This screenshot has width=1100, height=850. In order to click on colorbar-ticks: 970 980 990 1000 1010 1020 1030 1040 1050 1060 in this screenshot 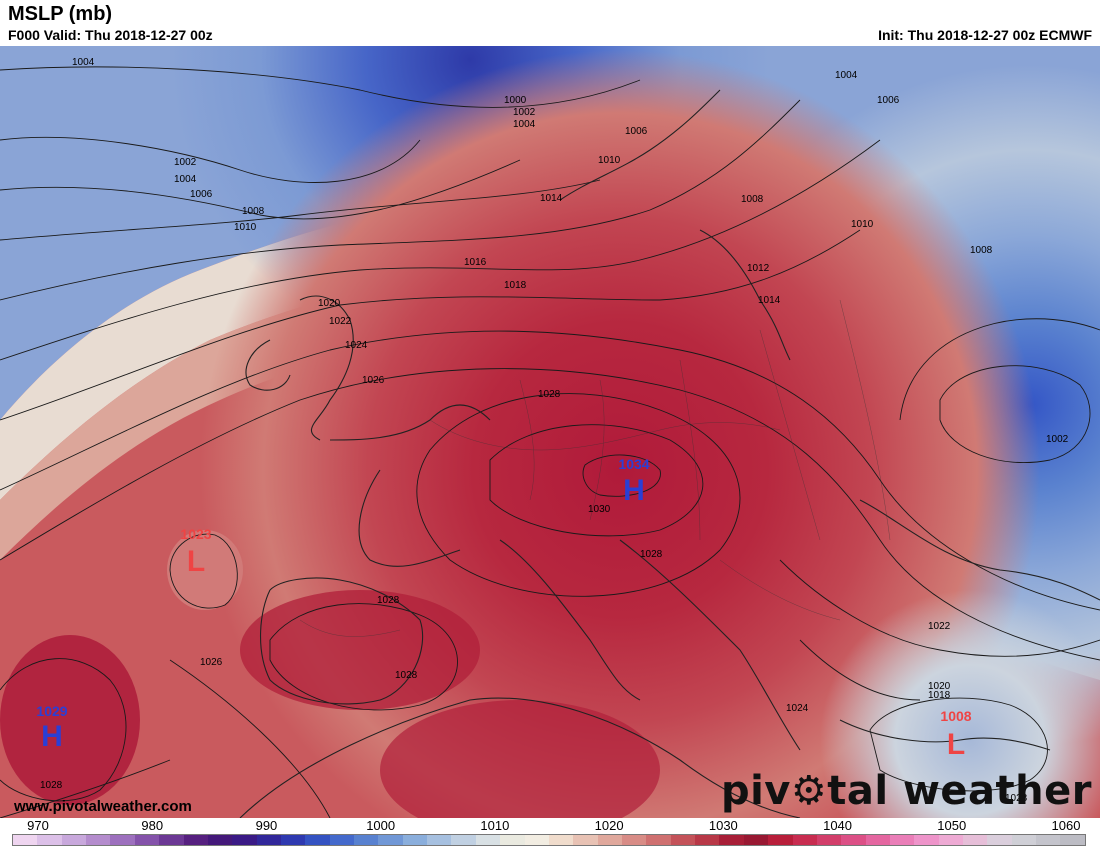, I will do `click(550, 826)`.